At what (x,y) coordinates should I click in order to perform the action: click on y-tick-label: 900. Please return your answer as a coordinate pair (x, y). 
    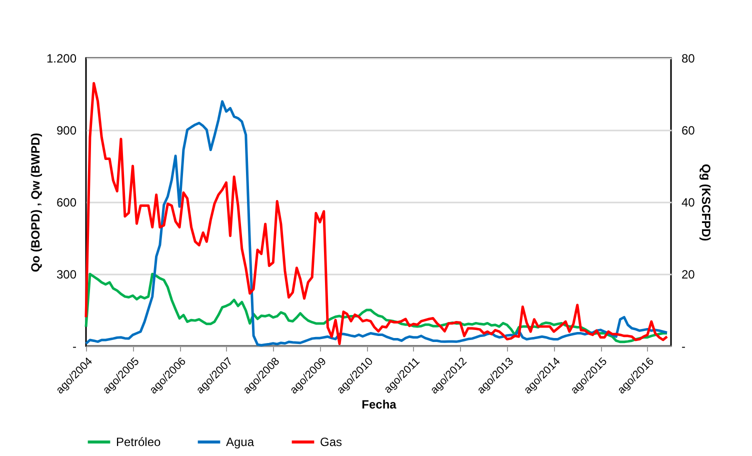
    Looking at the image, I should click on (66, 131).